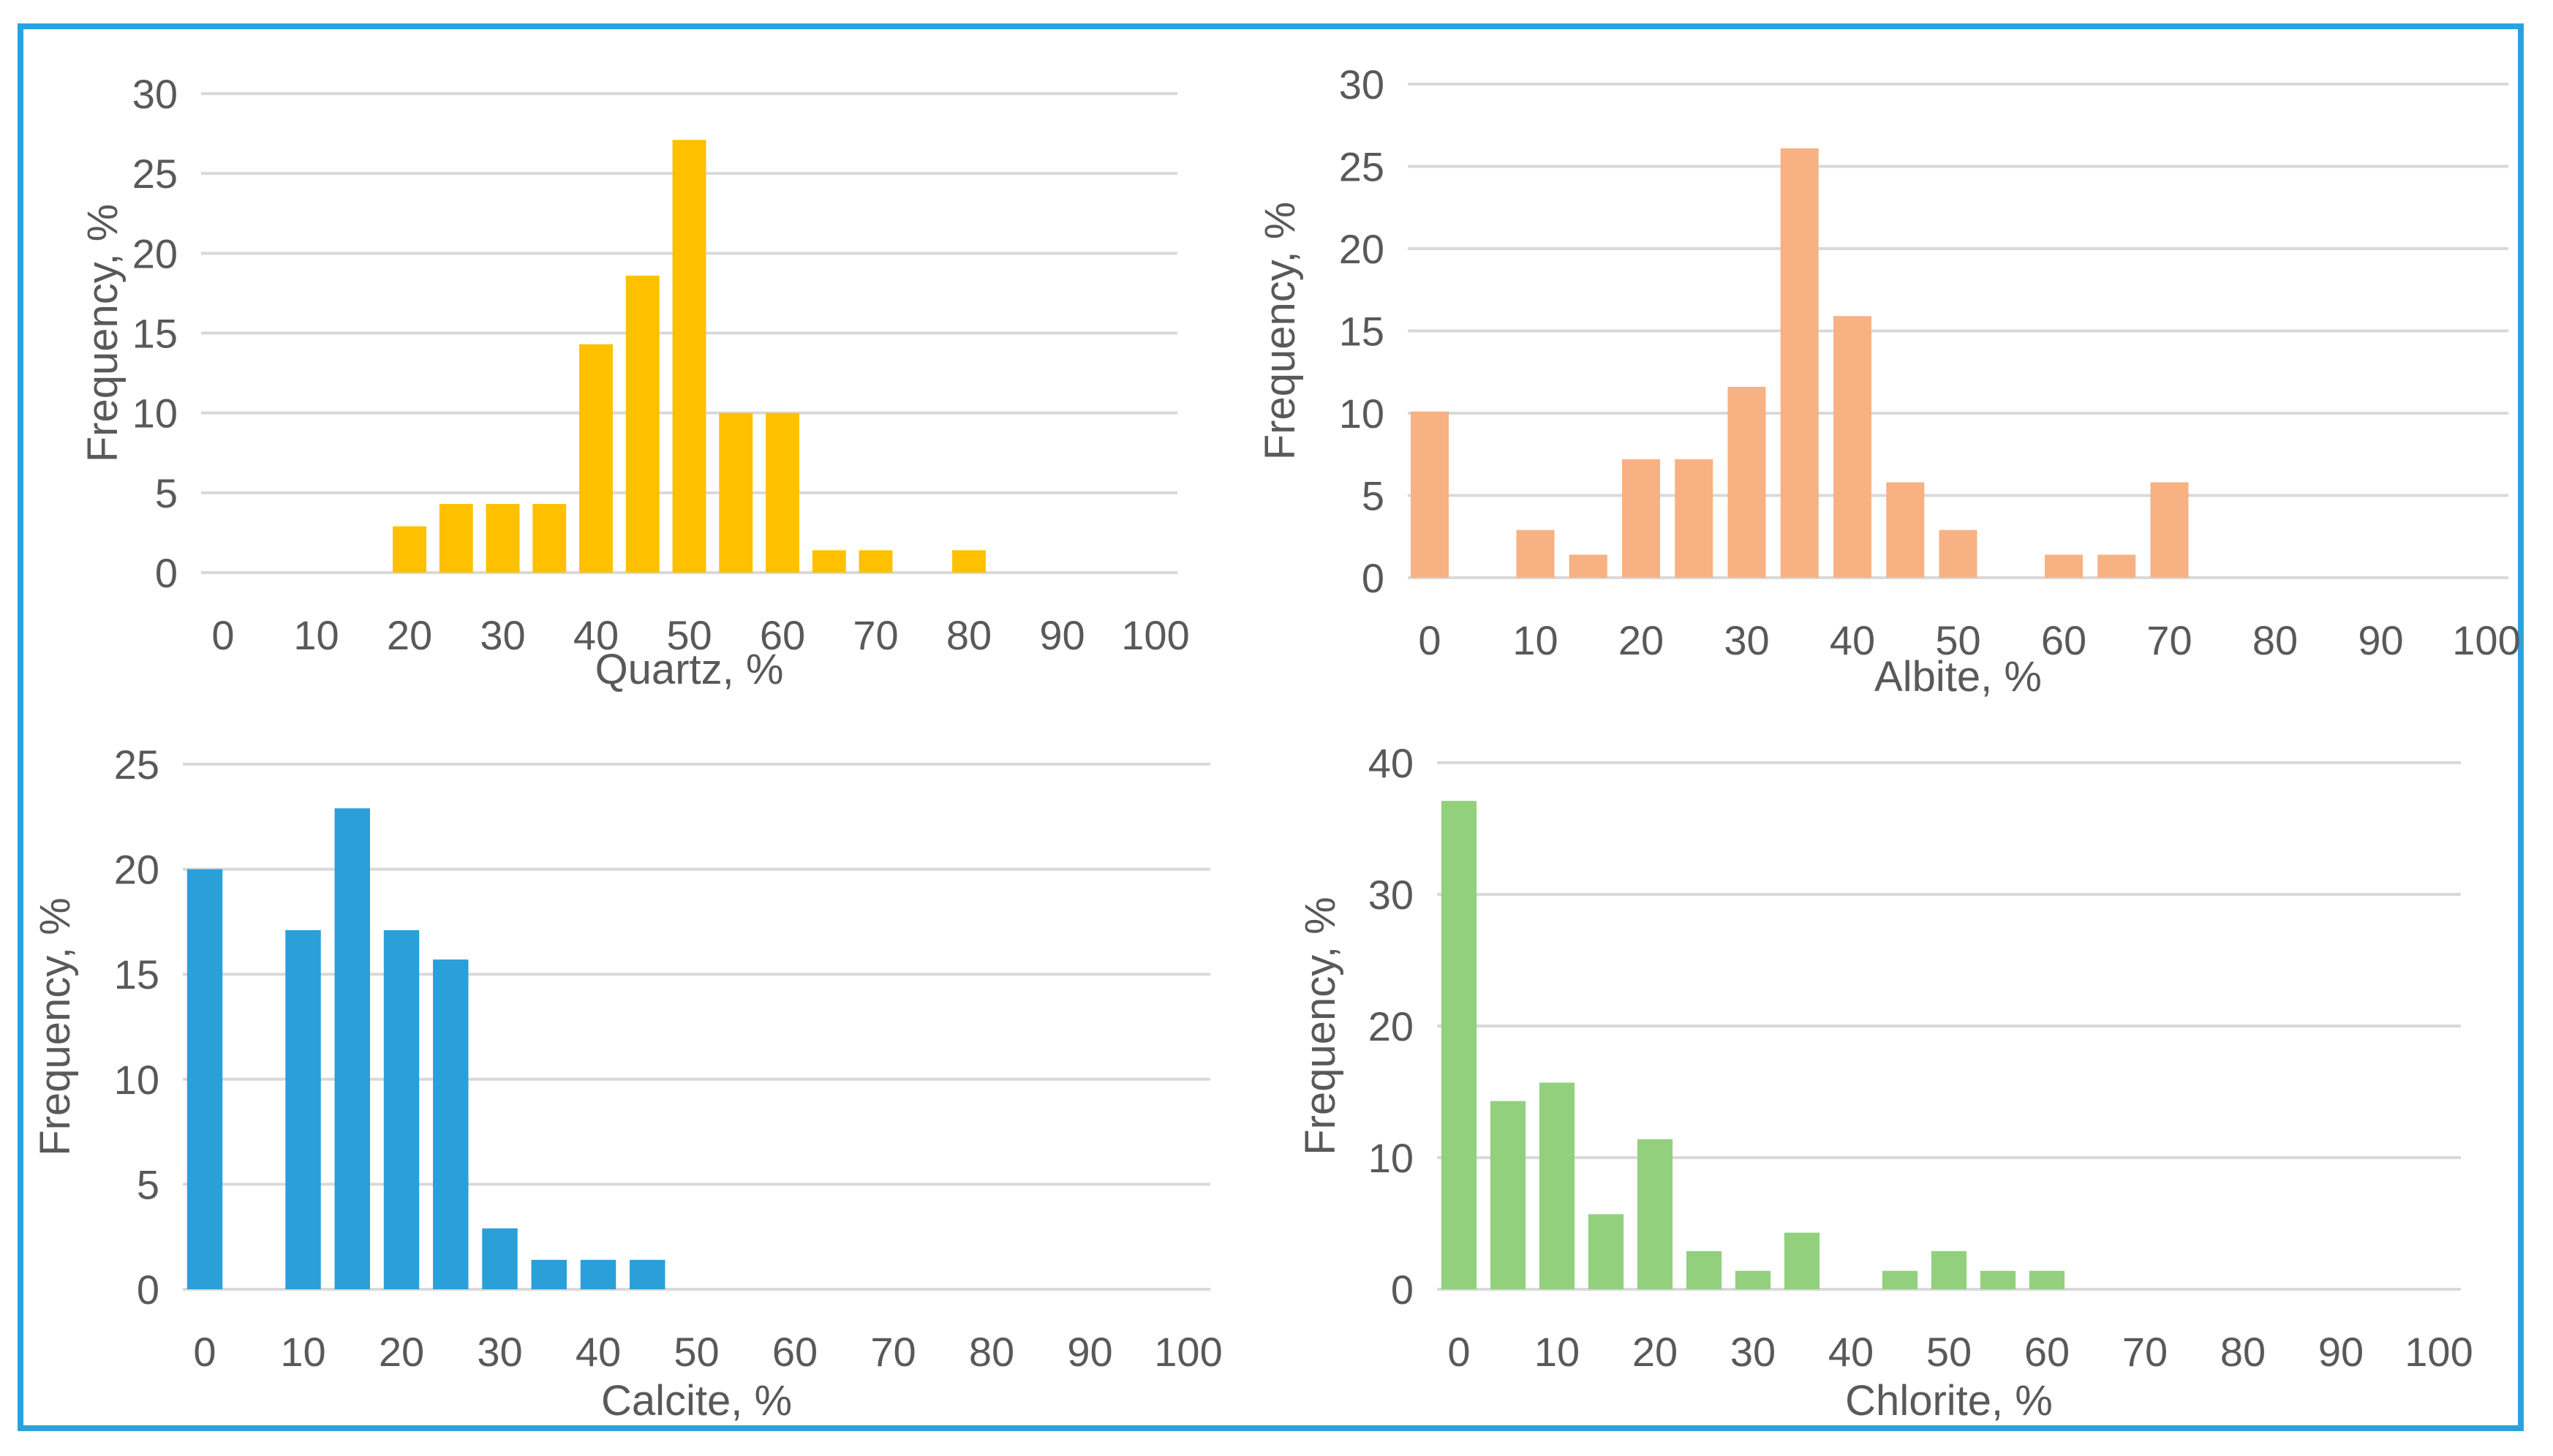 This screenshot has height=1456, width=2553. Describe the element at coordinates (2486, 640) in the screenshot. I see `x-tick-label-albite-100: 100` at that location.